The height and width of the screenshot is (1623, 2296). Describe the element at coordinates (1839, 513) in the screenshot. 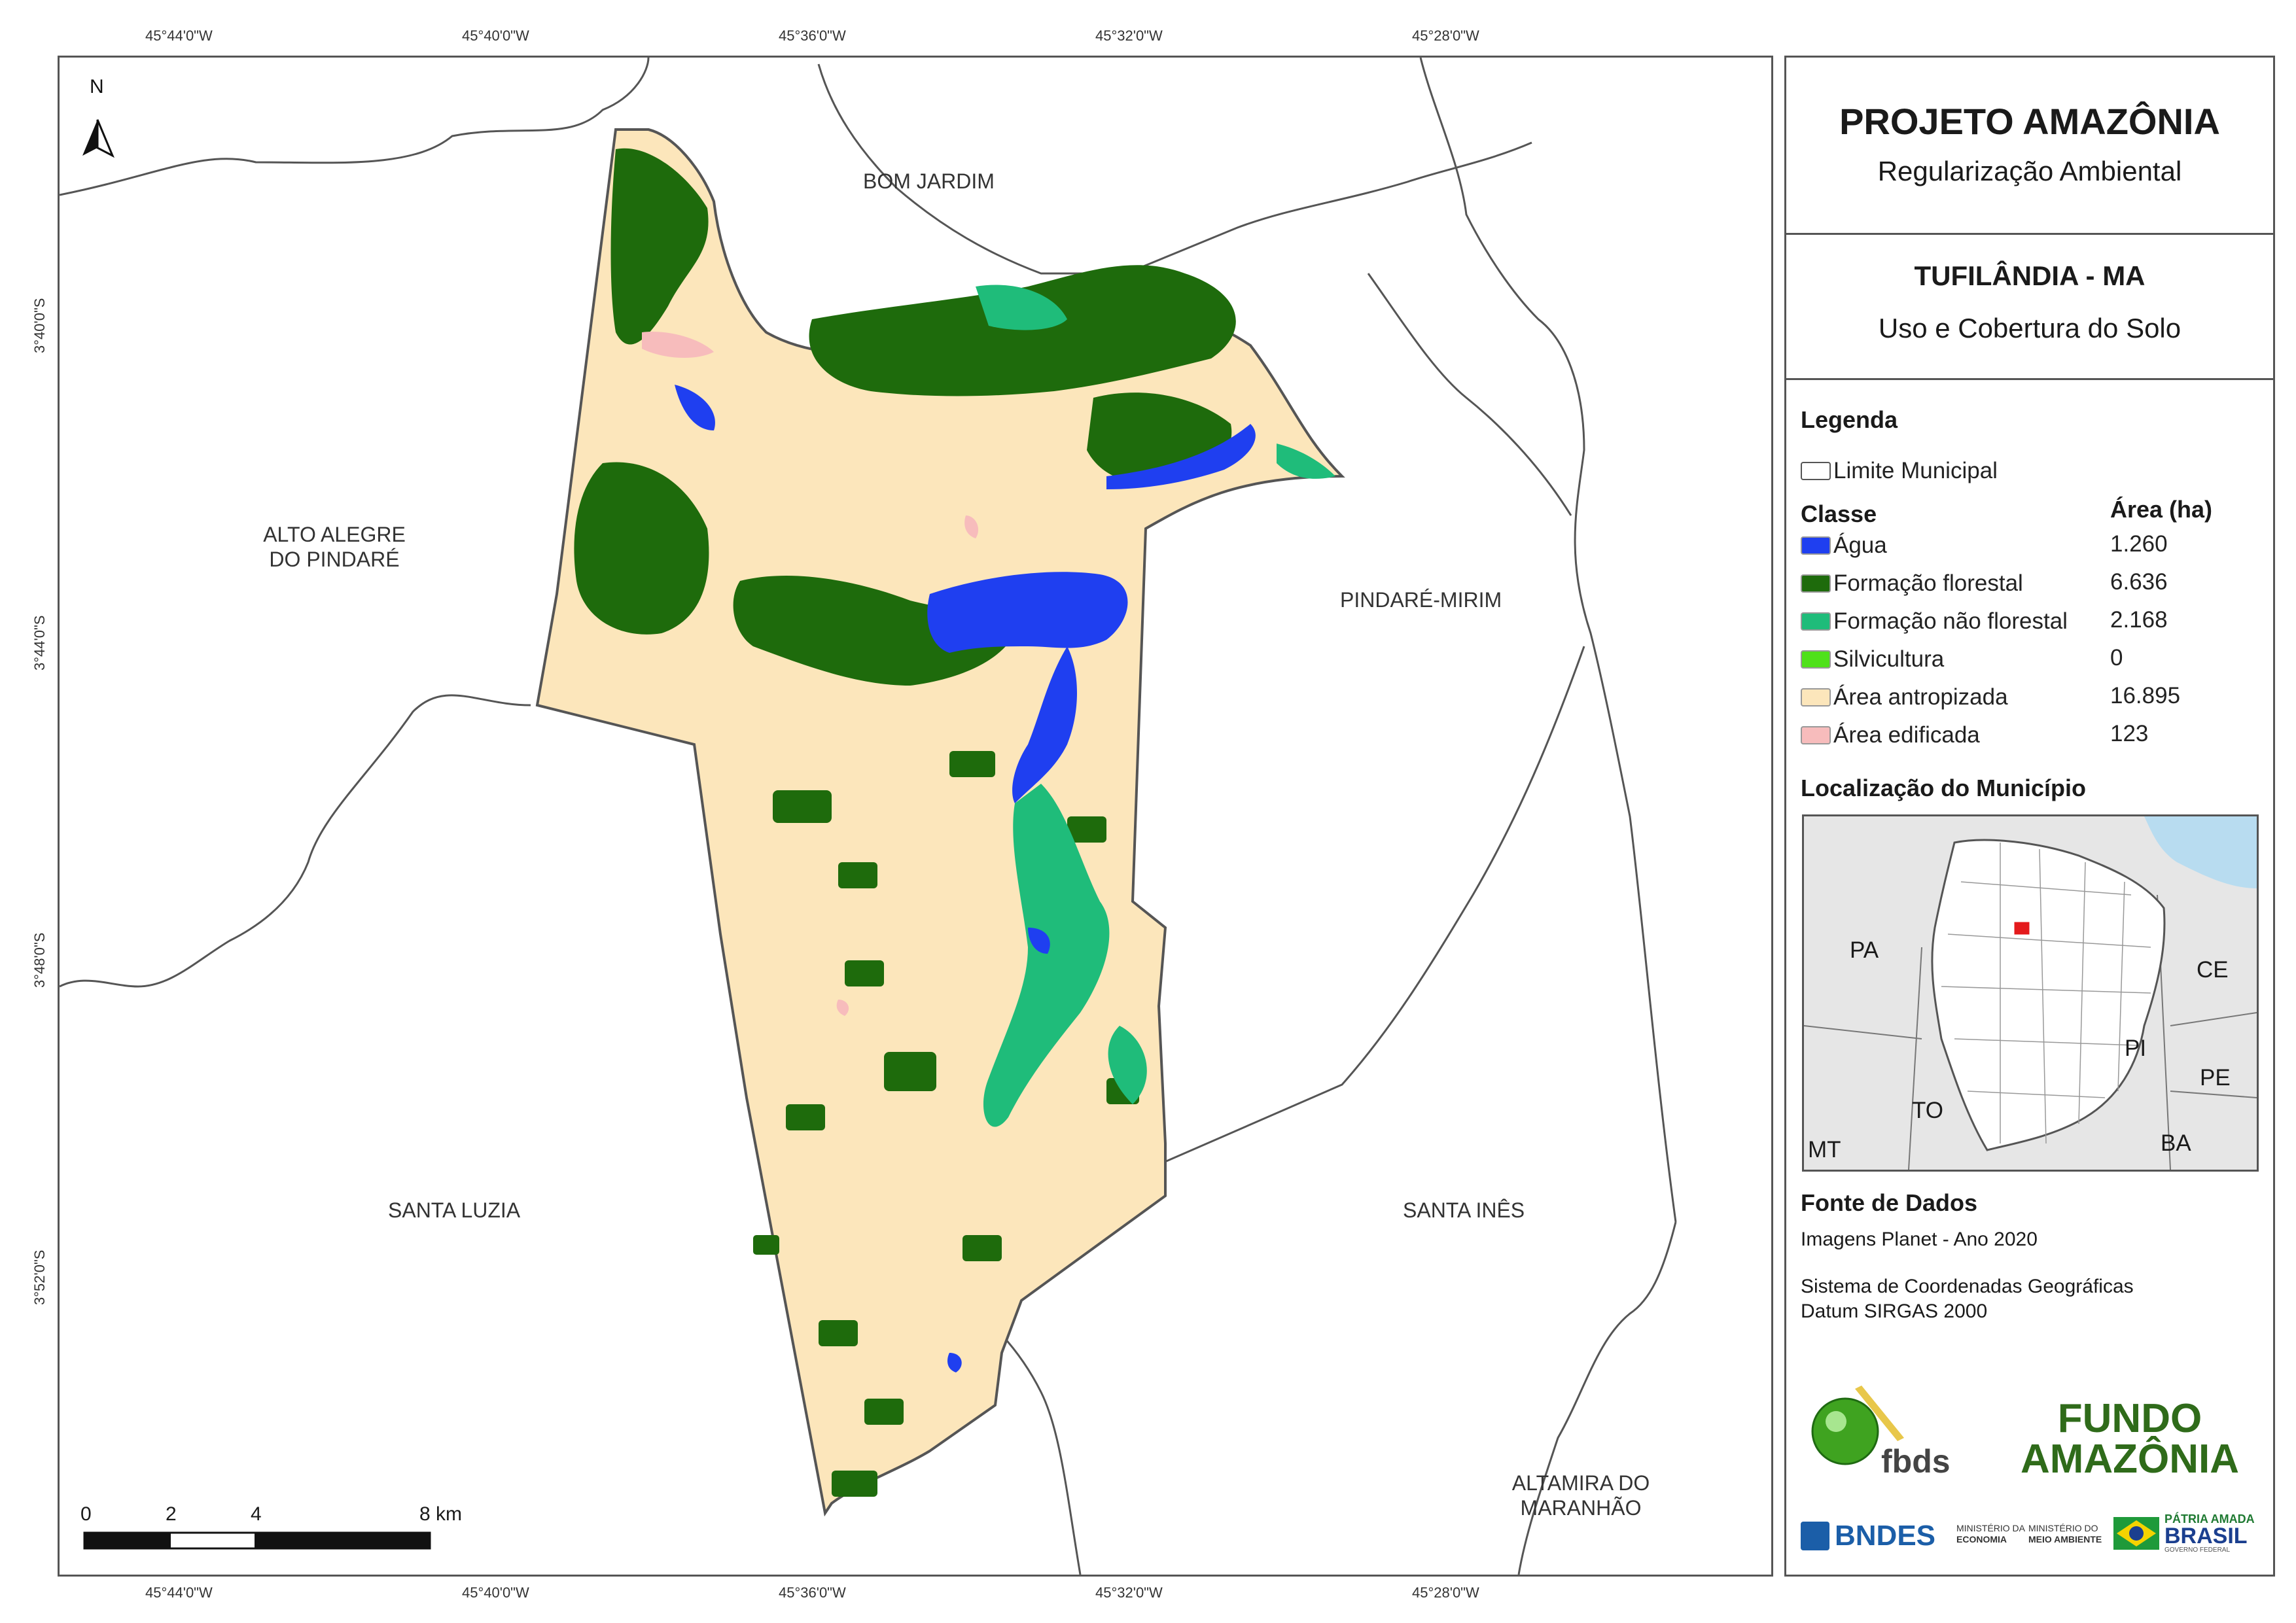

I see `class-header: Classe` at that location.